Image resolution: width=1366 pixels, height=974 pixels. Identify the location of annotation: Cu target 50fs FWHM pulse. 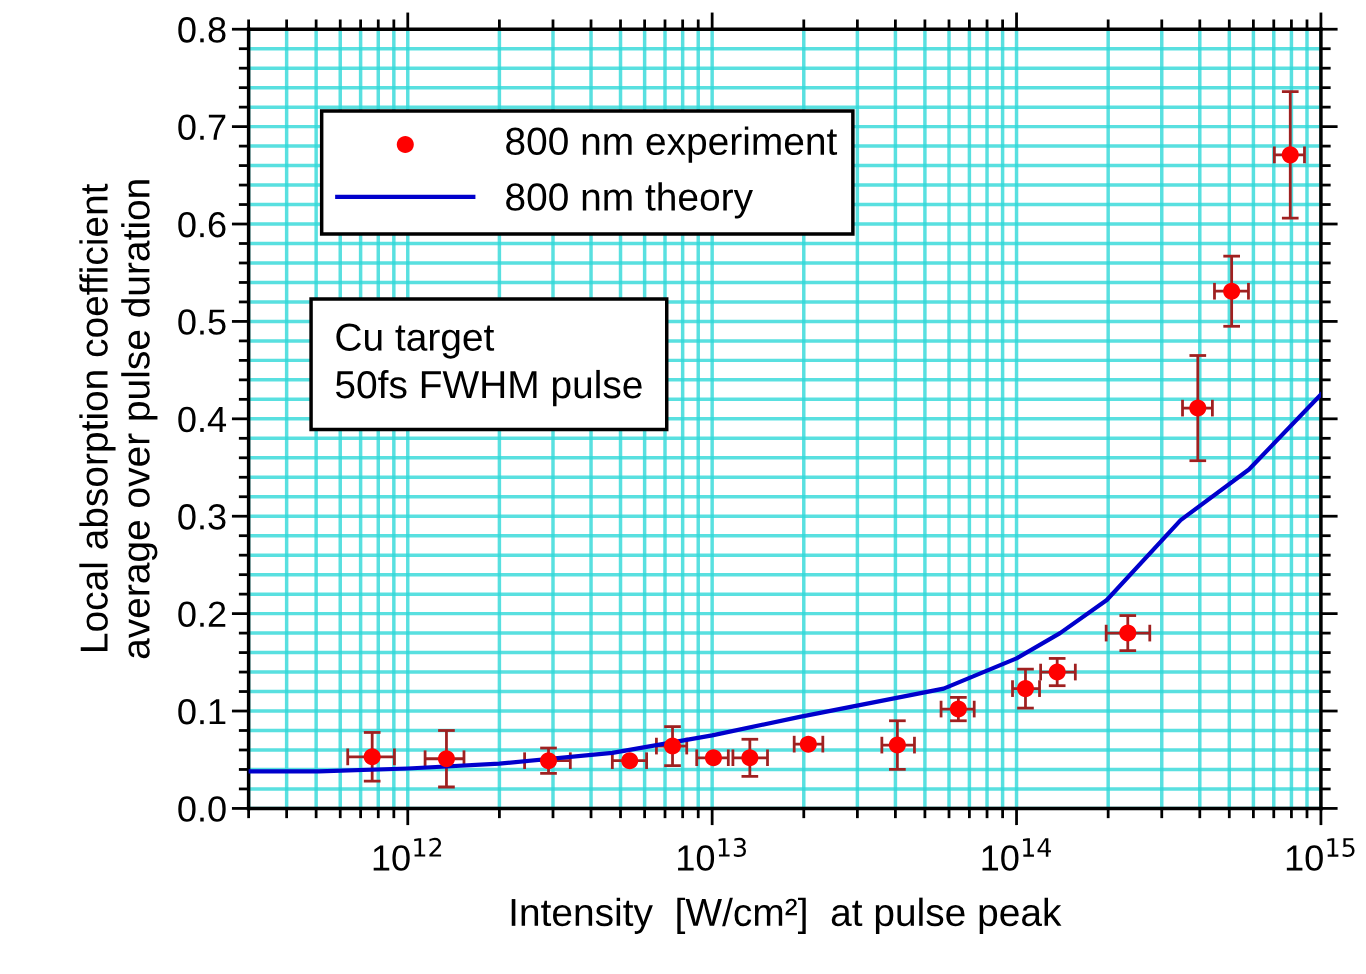
(488, 365).